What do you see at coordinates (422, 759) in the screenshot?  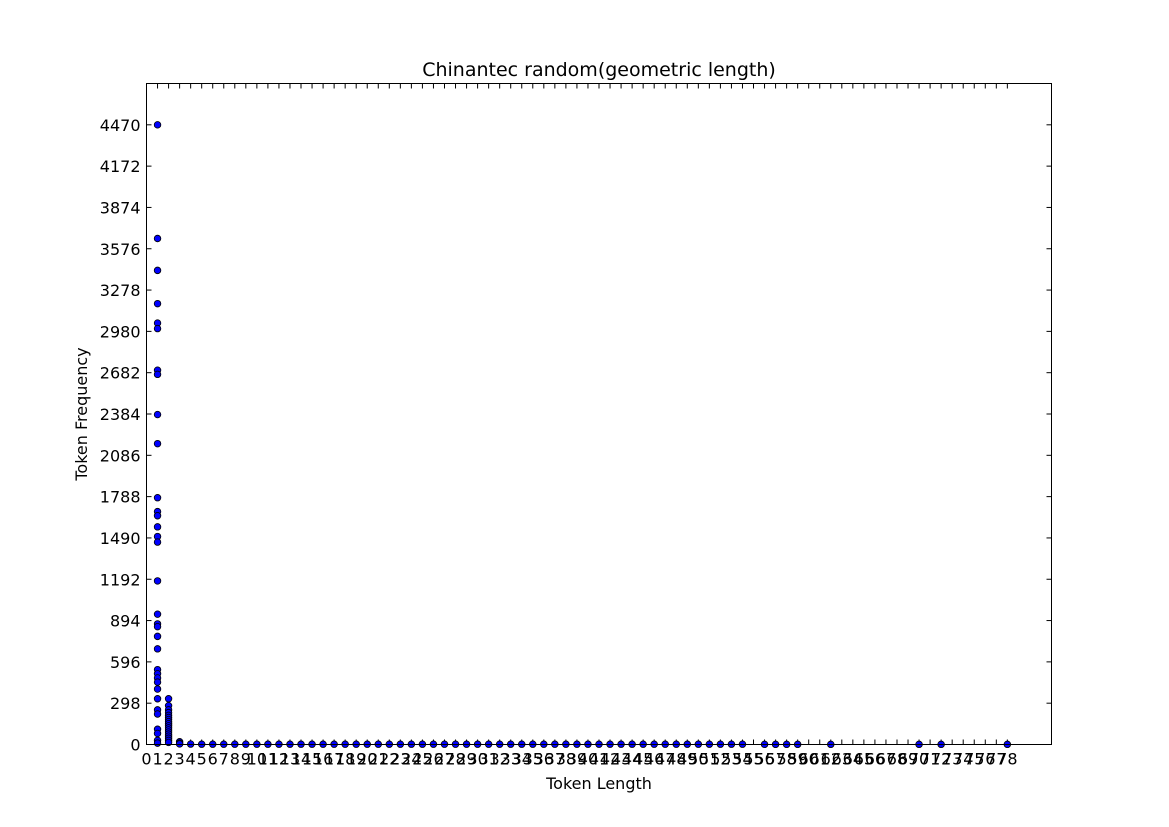 I see `x-tick-label: 25` at bounding box center [422, 759].